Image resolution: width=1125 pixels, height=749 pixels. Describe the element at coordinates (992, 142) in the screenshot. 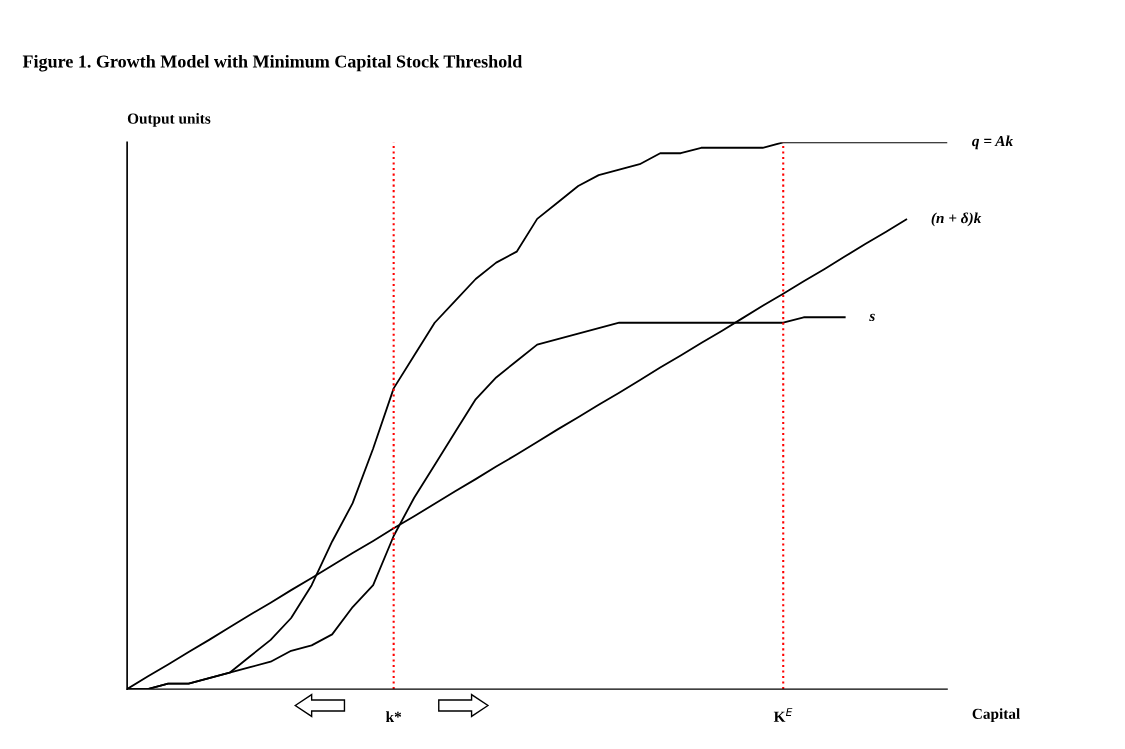

I see `series-label: q = Ak` at that location.